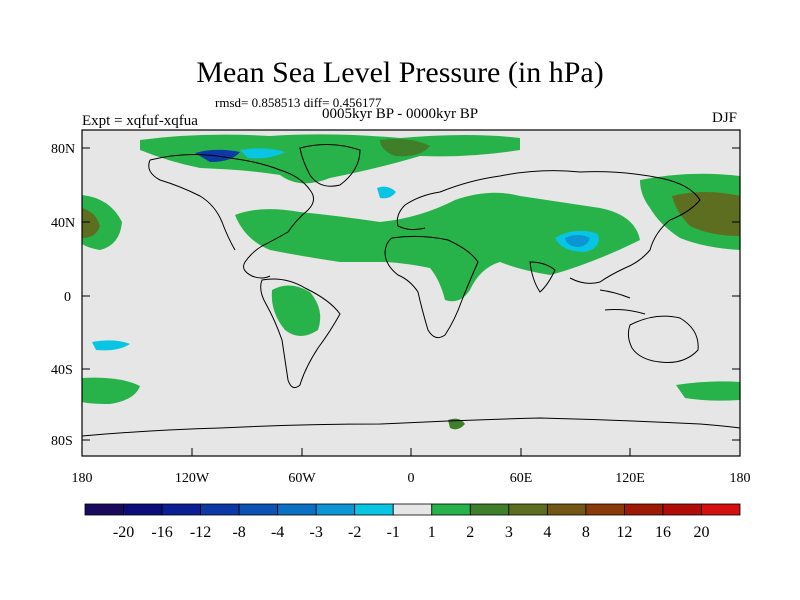  Describe the element at coordinates (62, 370) in the screenshot. I see `y-tick-label: 40S` at that location.